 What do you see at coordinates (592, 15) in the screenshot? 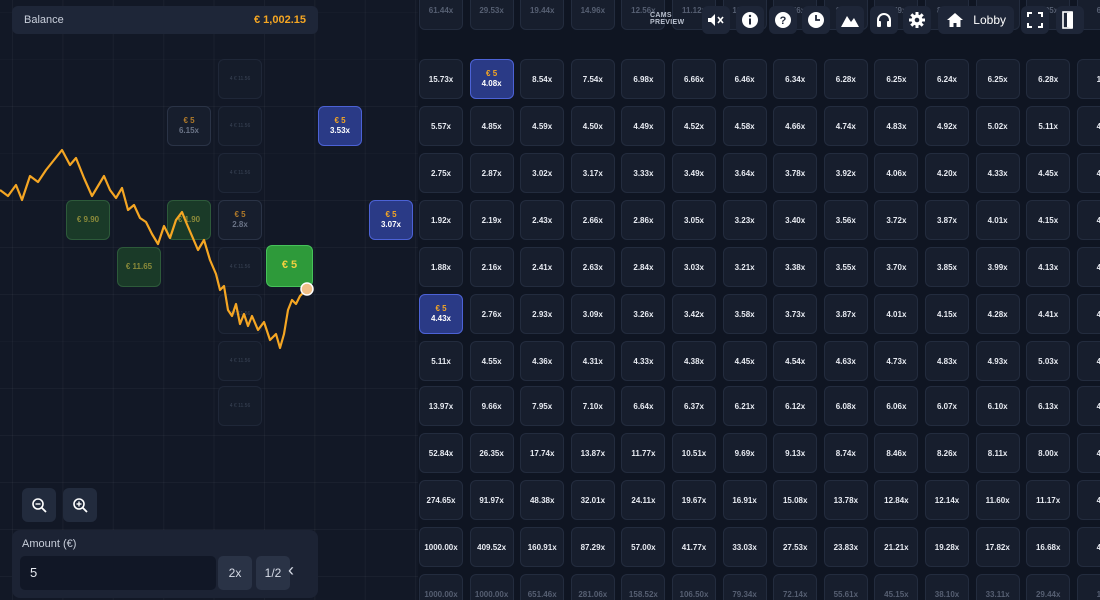
I see `multiplier-cell: 14.96x` at bounding box center [592, 15].